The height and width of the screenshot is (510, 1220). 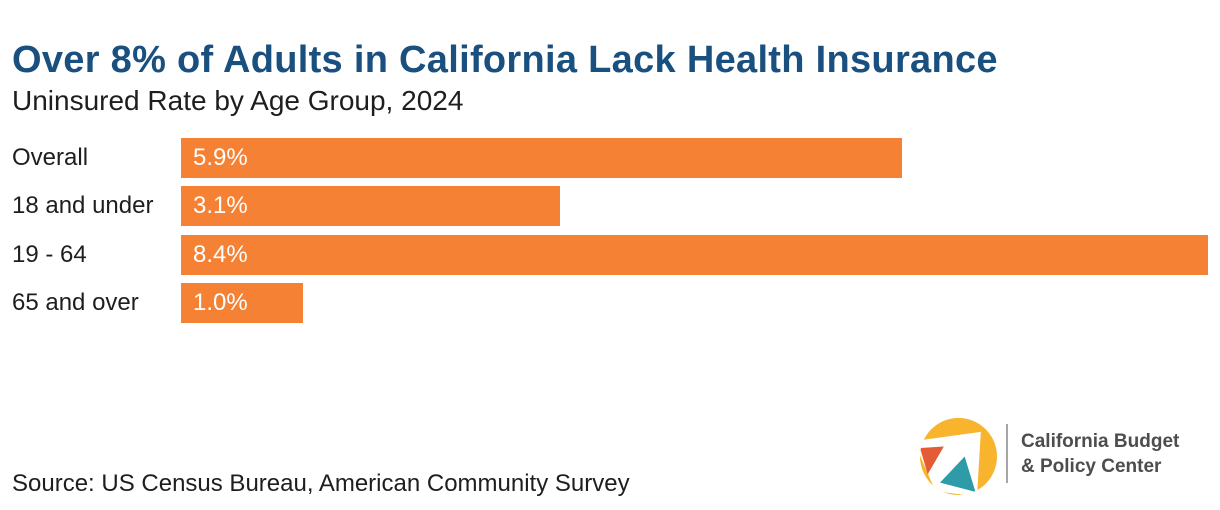 I want to click on logo-orange-triangle, so click(x=932, y=460).